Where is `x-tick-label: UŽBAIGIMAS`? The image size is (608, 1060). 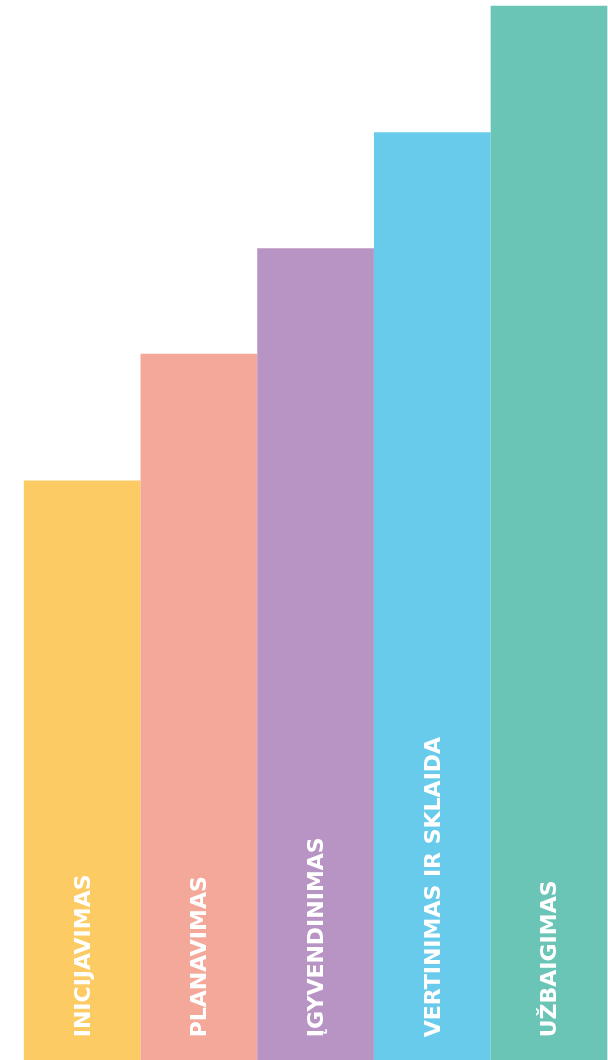
x-tick-label: UŽBAIGIMAS is located at coordinates (549, 959).